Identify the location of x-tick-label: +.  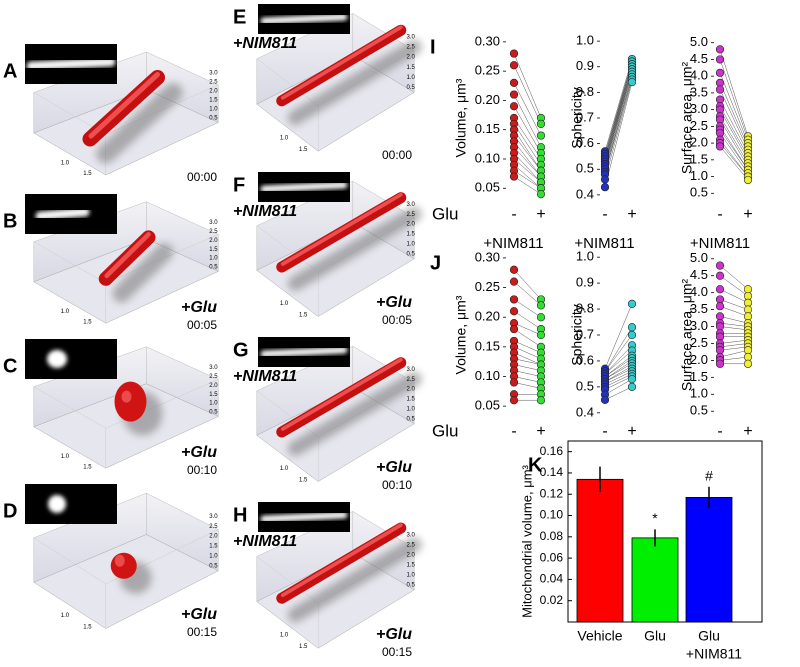
(540, 431).